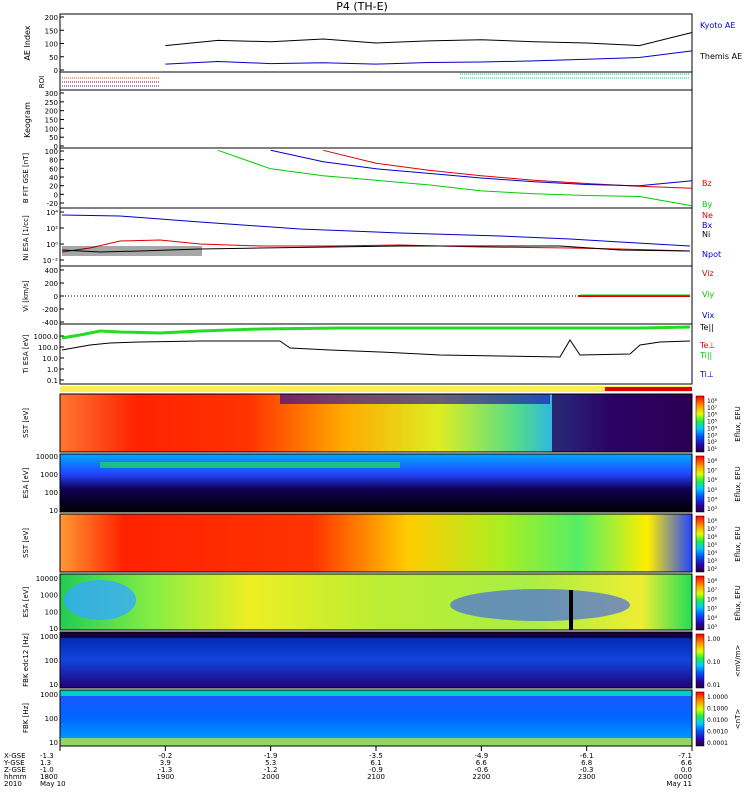 The height and width of the screenshot is (800, 750). I want to click on bfit-y-tick-label: 20, so click(53, 187).